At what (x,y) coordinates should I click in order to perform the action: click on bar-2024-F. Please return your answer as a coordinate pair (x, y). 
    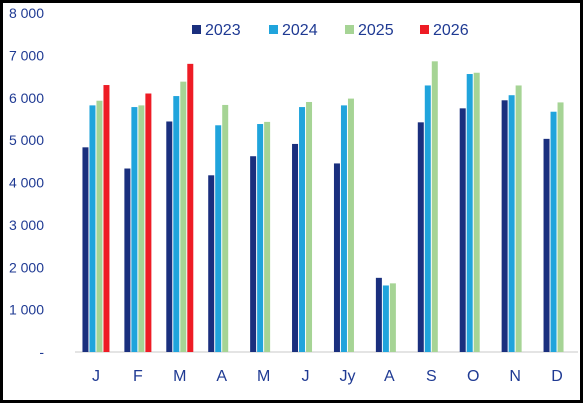
    Looking at the image, I should click on (134, 229).